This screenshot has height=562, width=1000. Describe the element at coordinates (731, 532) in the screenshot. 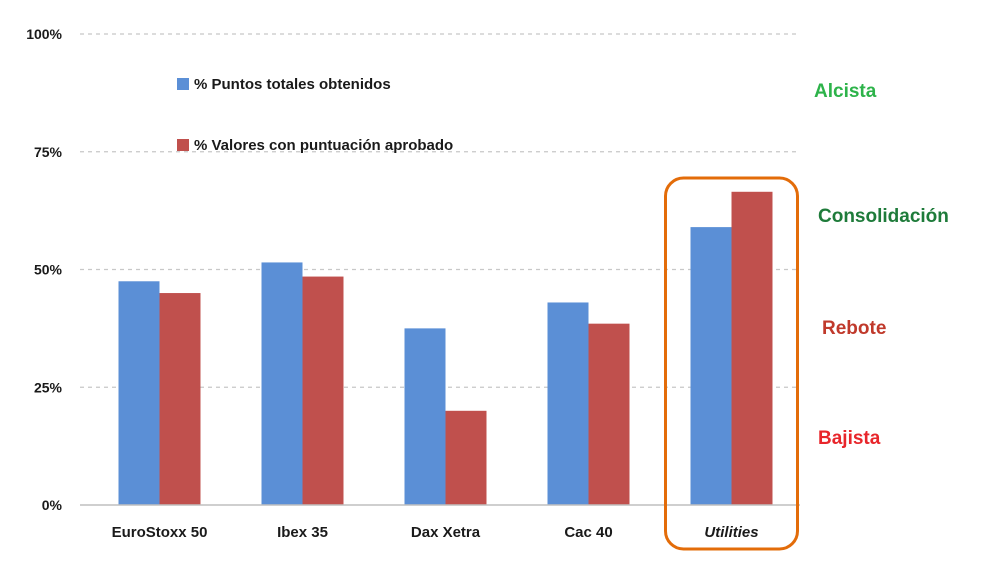

I see `x-tick-label-utilities: Utilities` at that location.